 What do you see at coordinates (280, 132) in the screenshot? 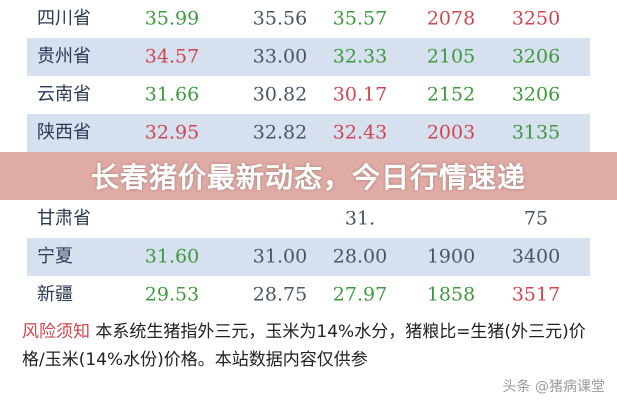
I see `price-cell: 32.82` at bounding box center [280, 132].